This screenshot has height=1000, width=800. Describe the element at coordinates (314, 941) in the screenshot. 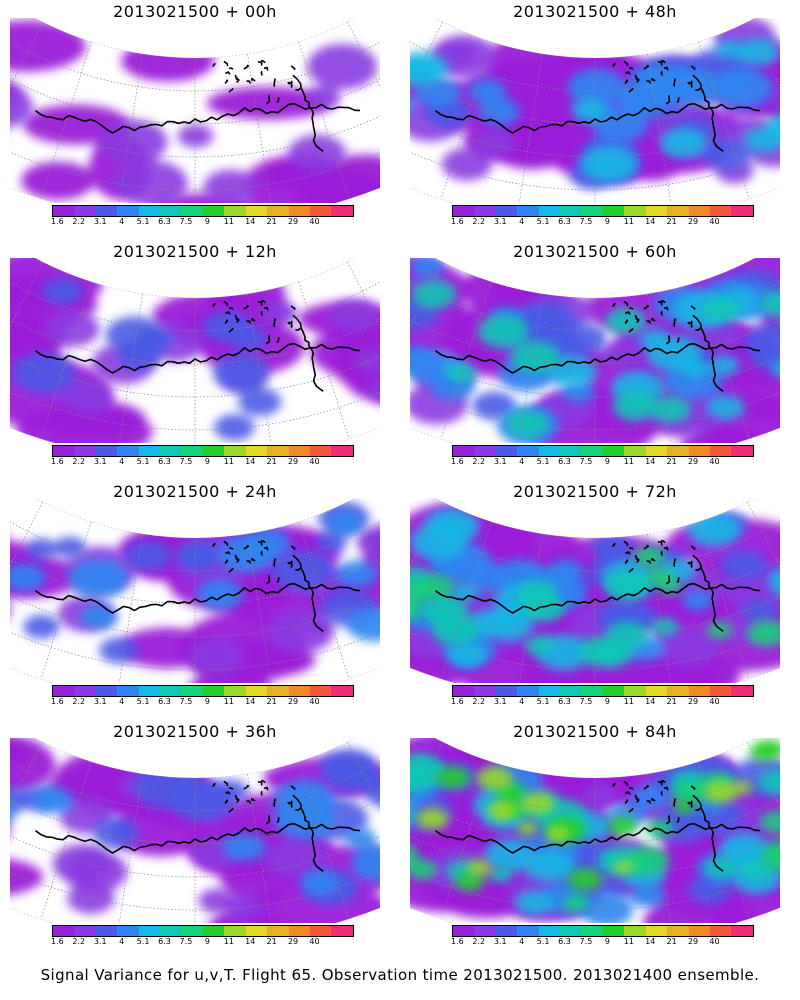

I see `colorbar-tick-label: 40` at that location.